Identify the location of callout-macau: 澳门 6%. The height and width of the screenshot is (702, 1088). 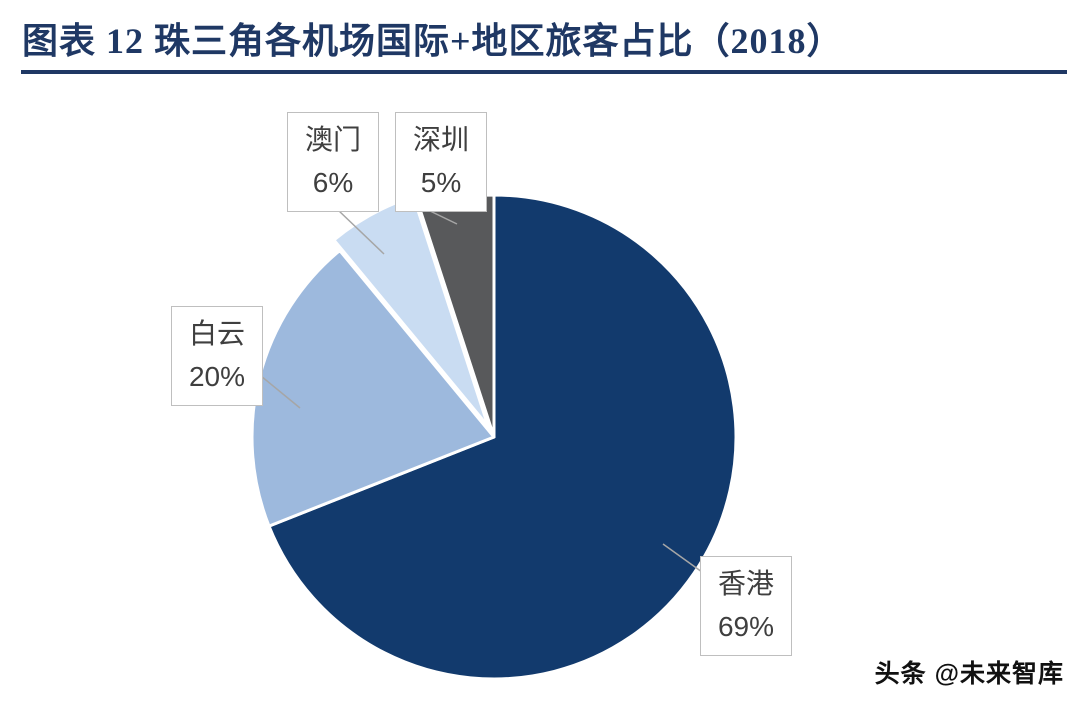
(333, 162).